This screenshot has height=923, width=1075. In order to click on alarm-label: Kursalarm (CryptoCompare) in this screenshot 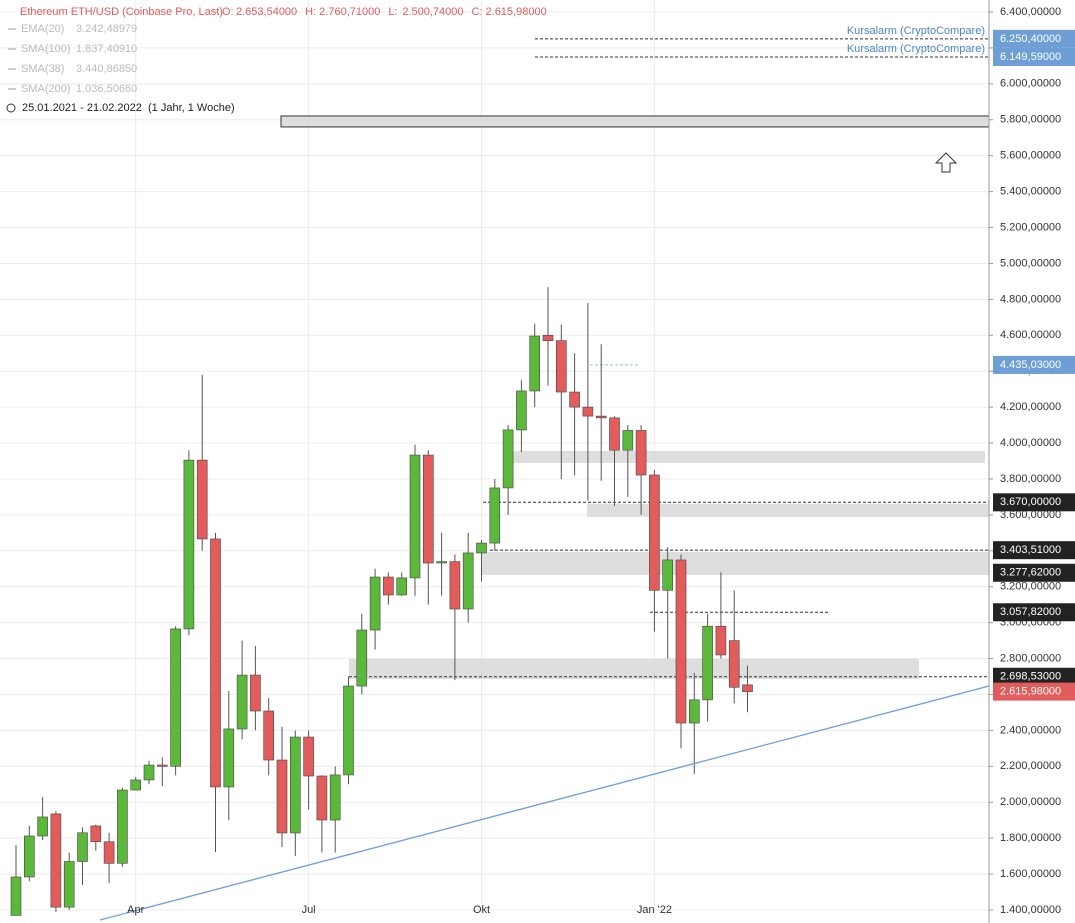, I will do `click(916, 31)`.